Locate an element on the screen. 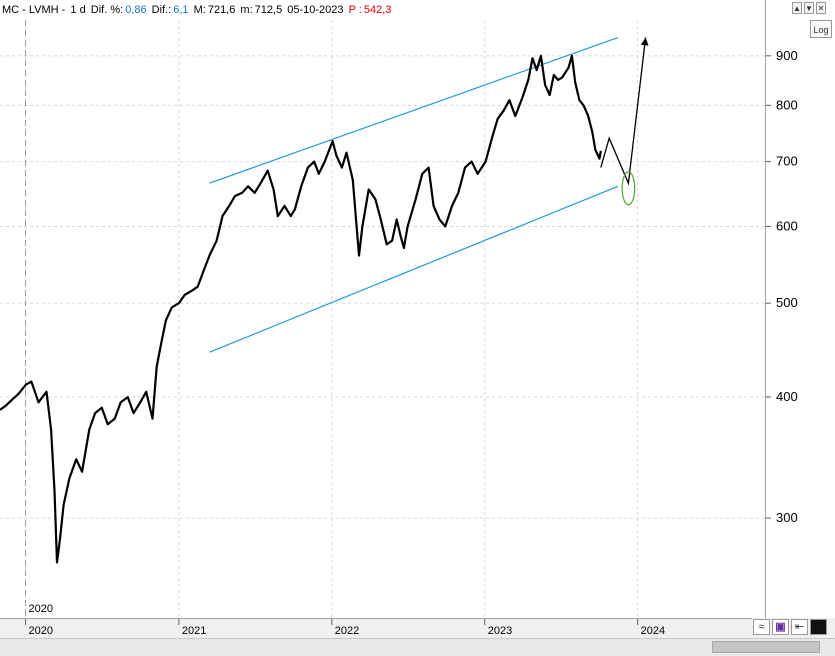 The height and width of the screenshot is (656, 835). price-tick-label: 300 is located at coordinates (787, 517).